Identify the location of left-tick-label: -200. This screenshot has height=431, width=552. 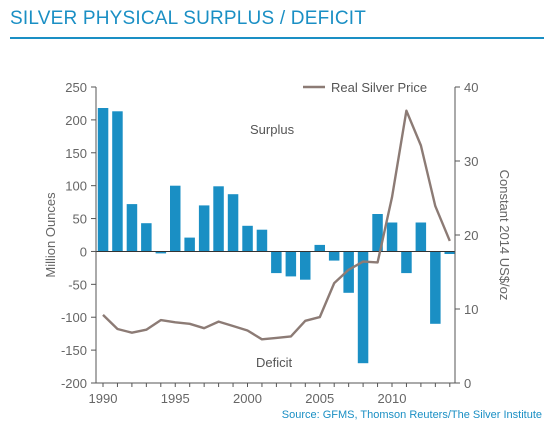
(74, 383).